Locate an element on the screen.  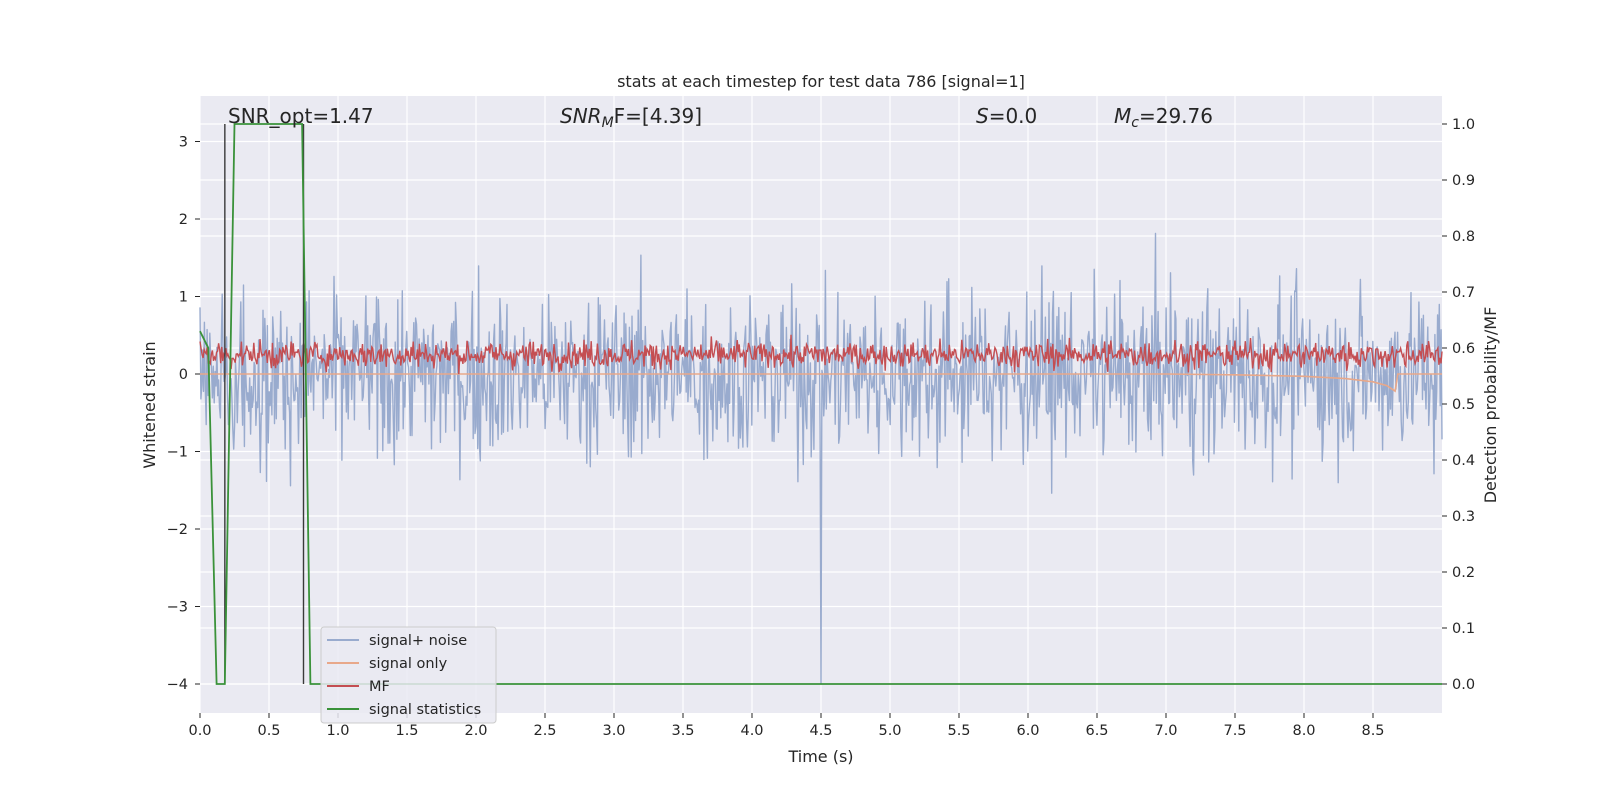
y-axis-right: 1.0 0.9 0.8 0.7 0.6 0.5 0.4 0.3 0.2 0.1 0.0 is located at coordinates (1458, 405).